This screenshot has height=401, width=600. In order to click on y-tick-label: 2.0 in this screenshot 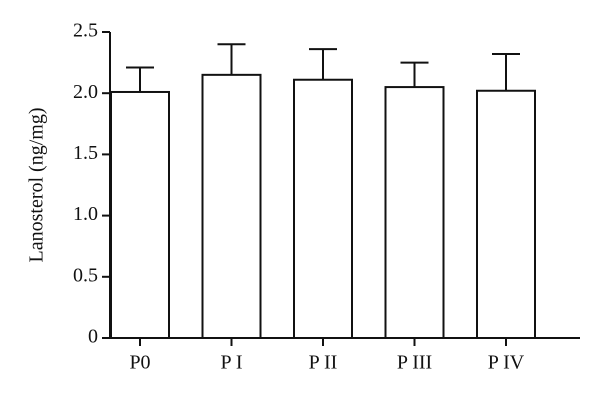, I will do `click(85, 92)`.